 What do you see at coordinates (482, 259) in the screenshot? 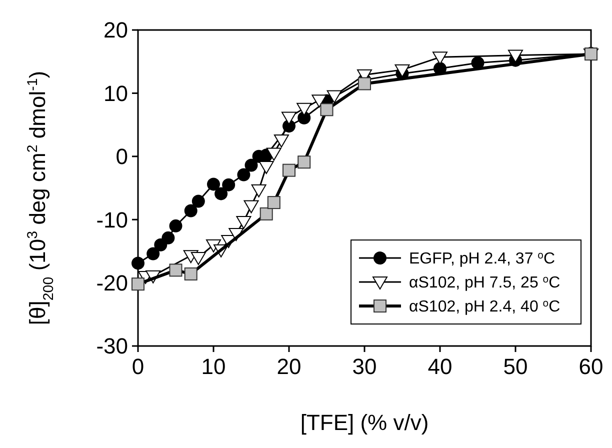
I see `legend-label: EGFP, pH 2.4, 37 $^{o}$C` at bounding box center [482, 259].